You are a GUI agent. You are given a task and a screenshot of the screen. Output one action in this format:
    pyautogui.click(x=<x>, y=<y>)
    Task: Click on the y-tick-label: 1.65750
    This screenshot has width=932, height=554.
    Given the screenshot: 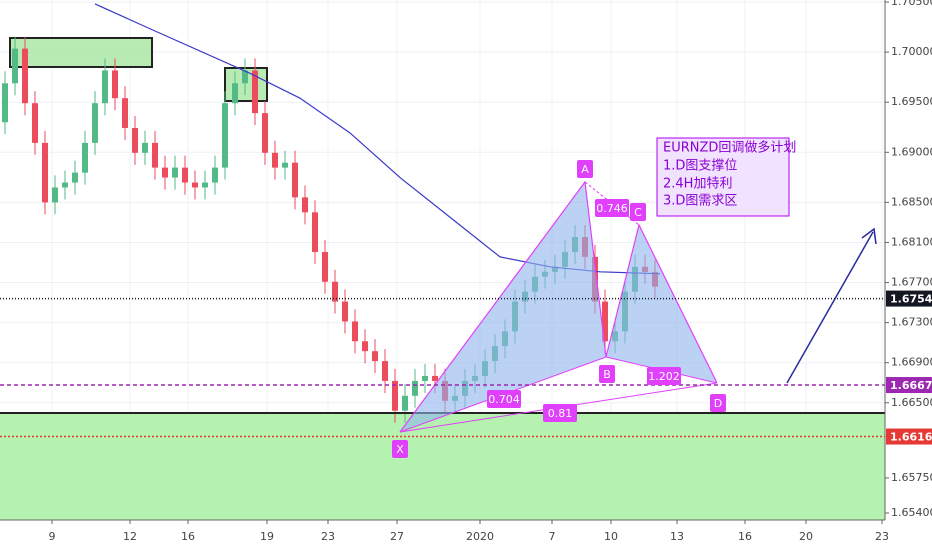 What is the action you would take?
    pyautogui.click(x=911, y=477)
    